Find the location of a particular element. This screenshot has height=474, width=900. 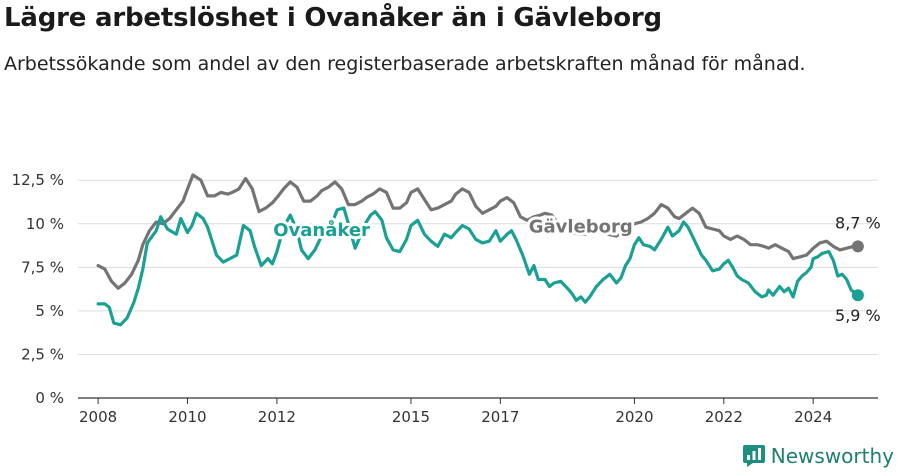

y-tick-label: 7,5 % is located at coordinates (42, 267).